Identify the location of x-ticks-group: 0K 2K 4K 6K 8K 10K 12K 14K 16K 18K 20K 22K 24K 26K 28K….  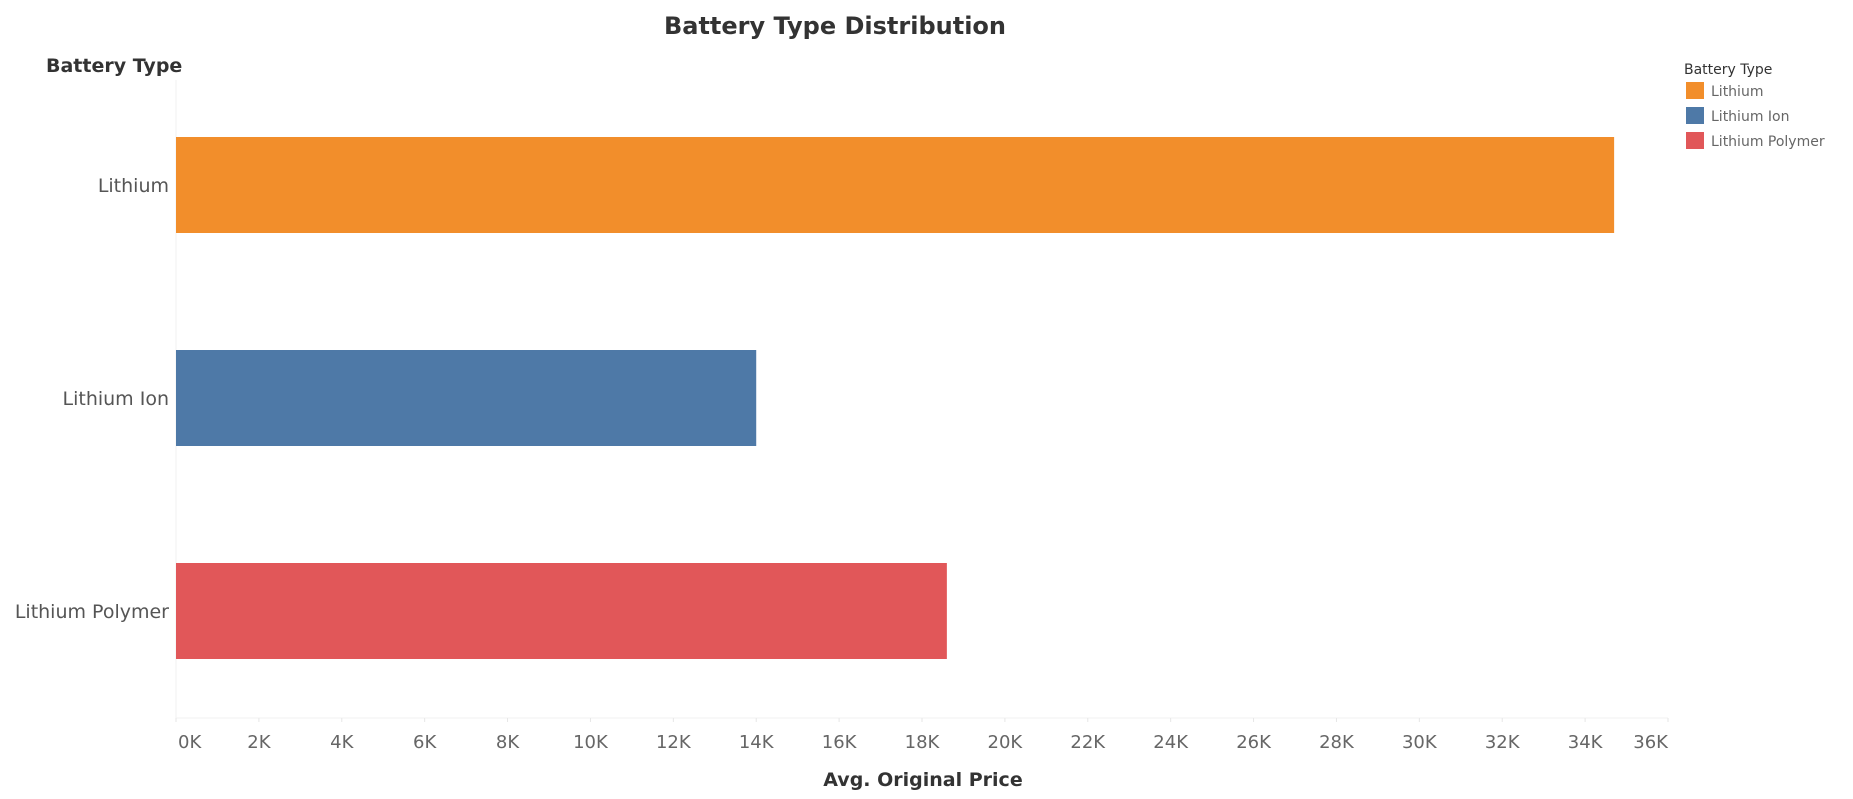
(922, 735).